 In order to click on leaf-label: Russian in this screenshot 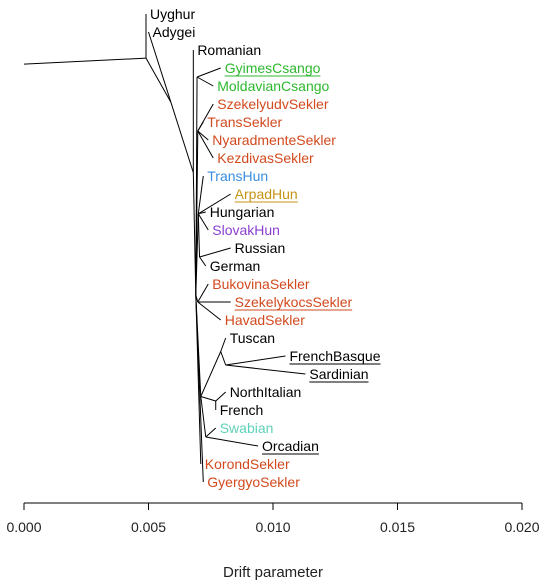, I will do `click(260, 248)`.